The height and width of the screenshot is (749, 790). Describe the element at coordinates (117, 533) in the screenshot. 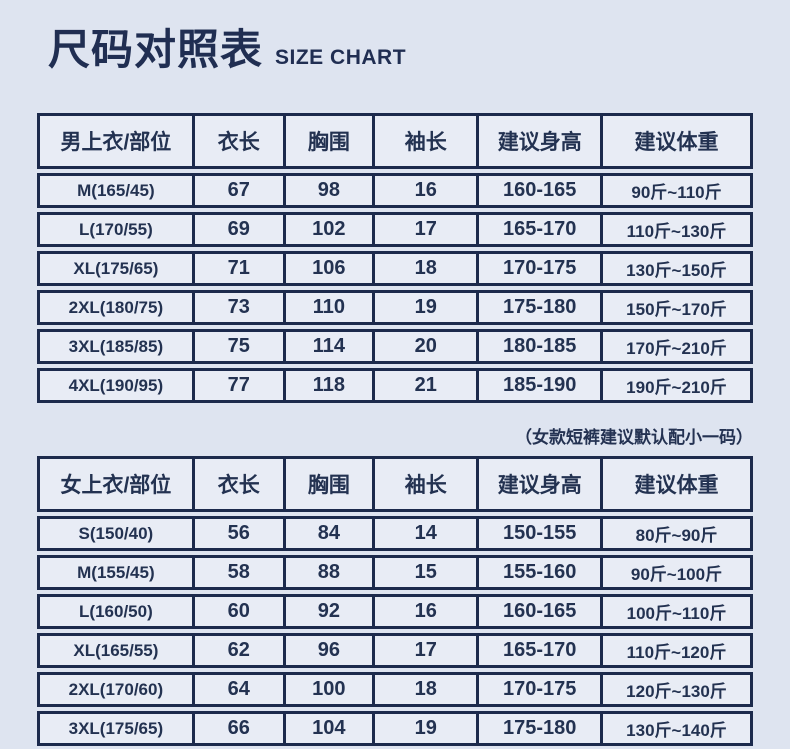

I see `size-cell: S(150/40)` at that location.